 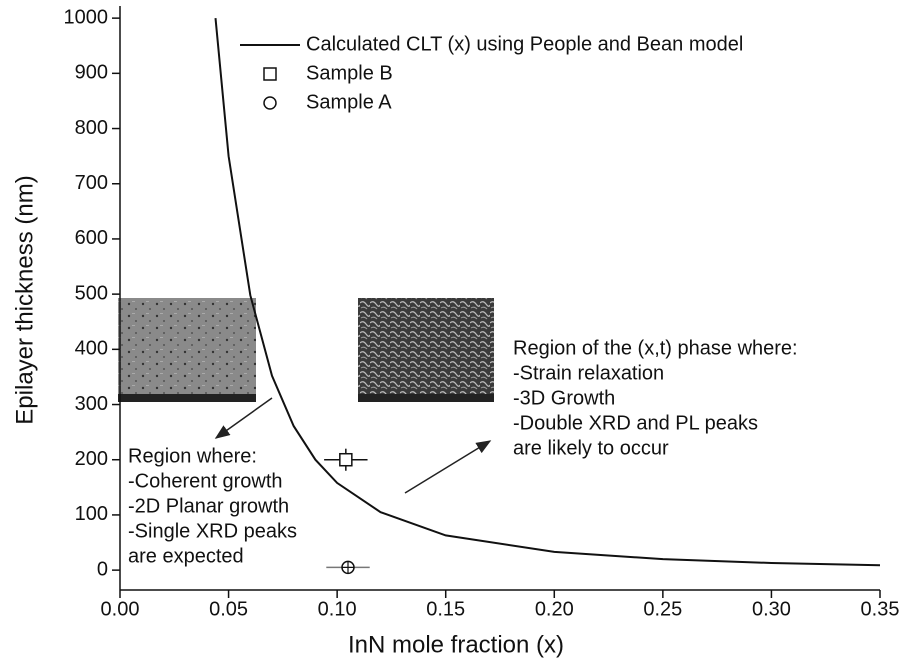 What do you see at coordinates (228, 609) in the screenshot?
I see `x-tick-label: 0.05` at bounding box center [228, 609].